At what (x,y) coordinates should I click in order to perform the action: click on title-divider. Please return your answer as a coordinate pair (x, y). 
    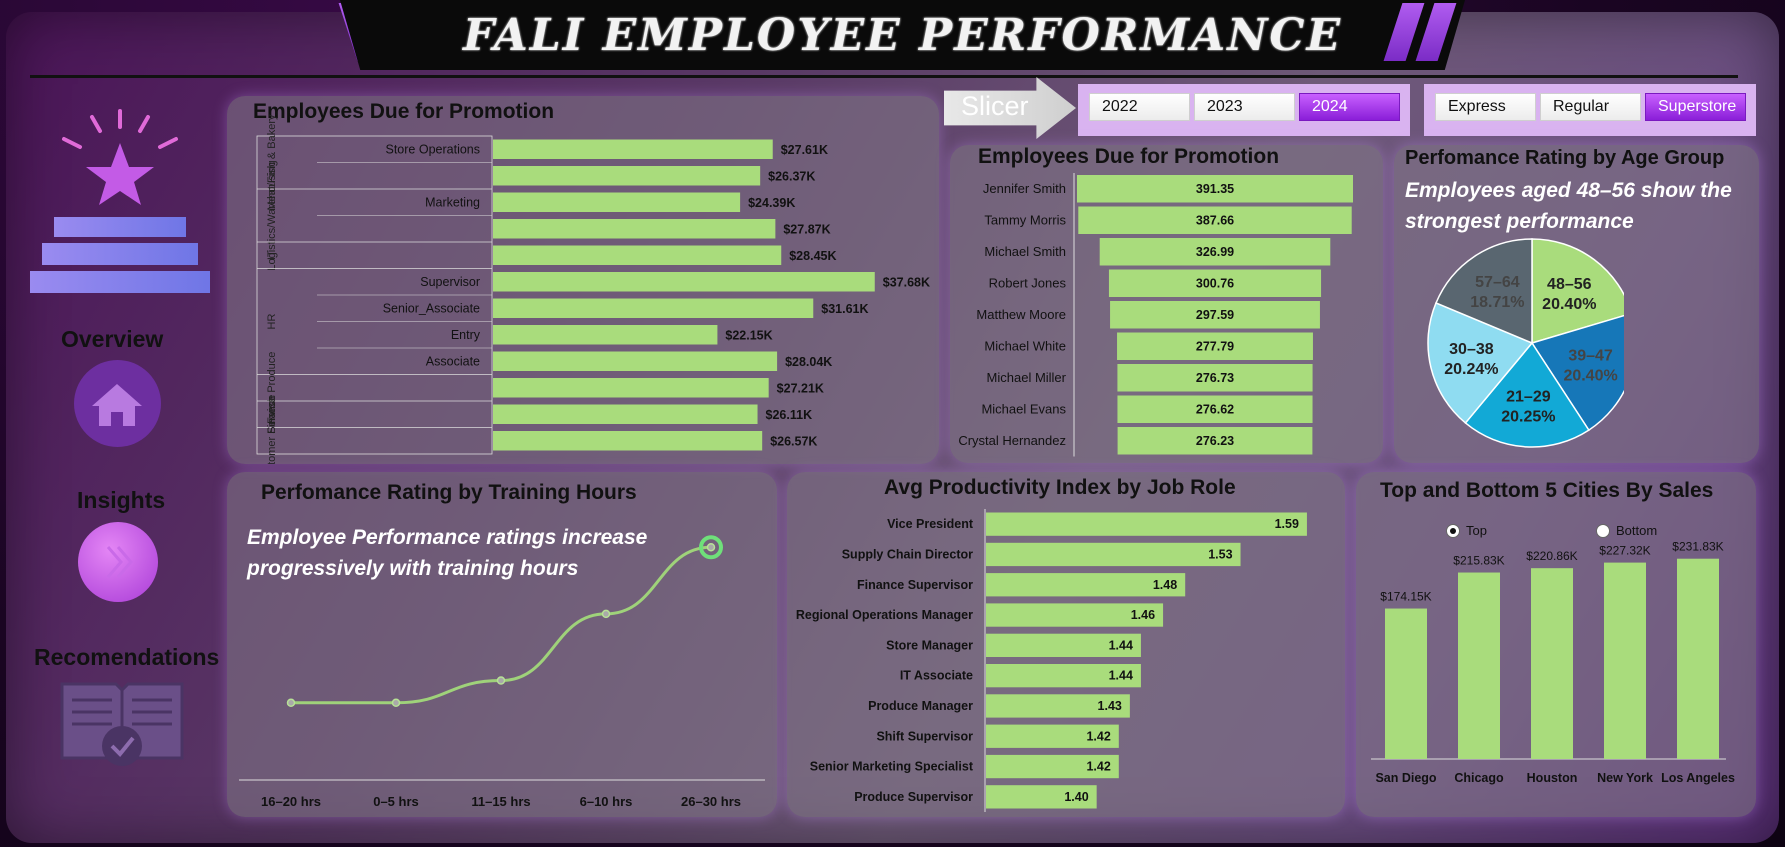
    Looking at the image, I should click on (884, 76).